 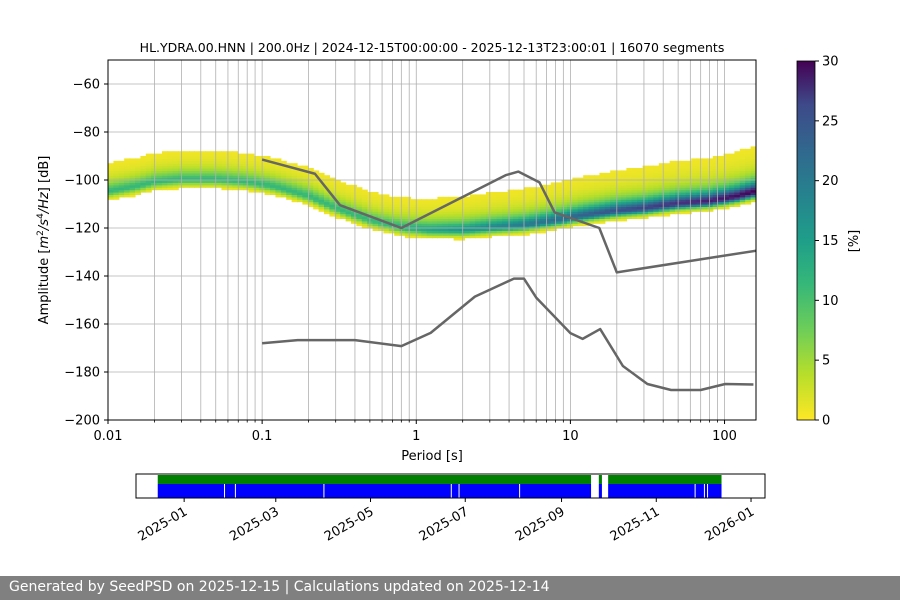 What do you see at coordinates (82, 373) in the screenshot?
I see `y-tick-label: −180` at bounding box center [82, 373].